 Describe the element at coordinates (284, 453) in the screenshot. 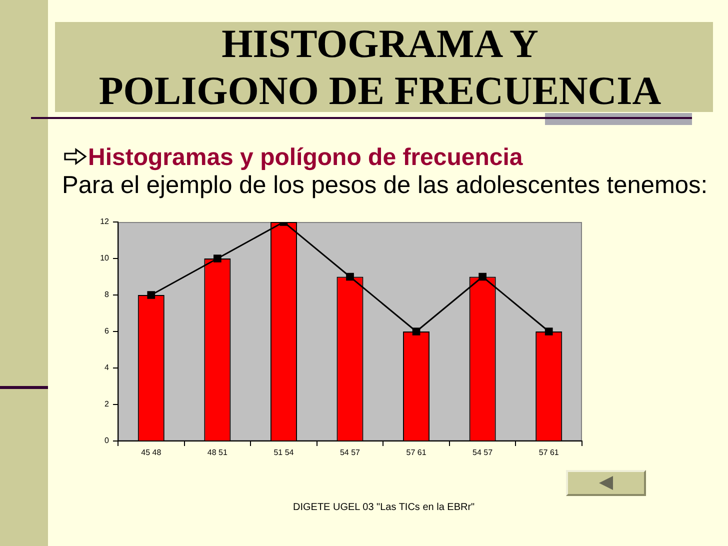

I see `x-tick-label: 51 54` at that location.